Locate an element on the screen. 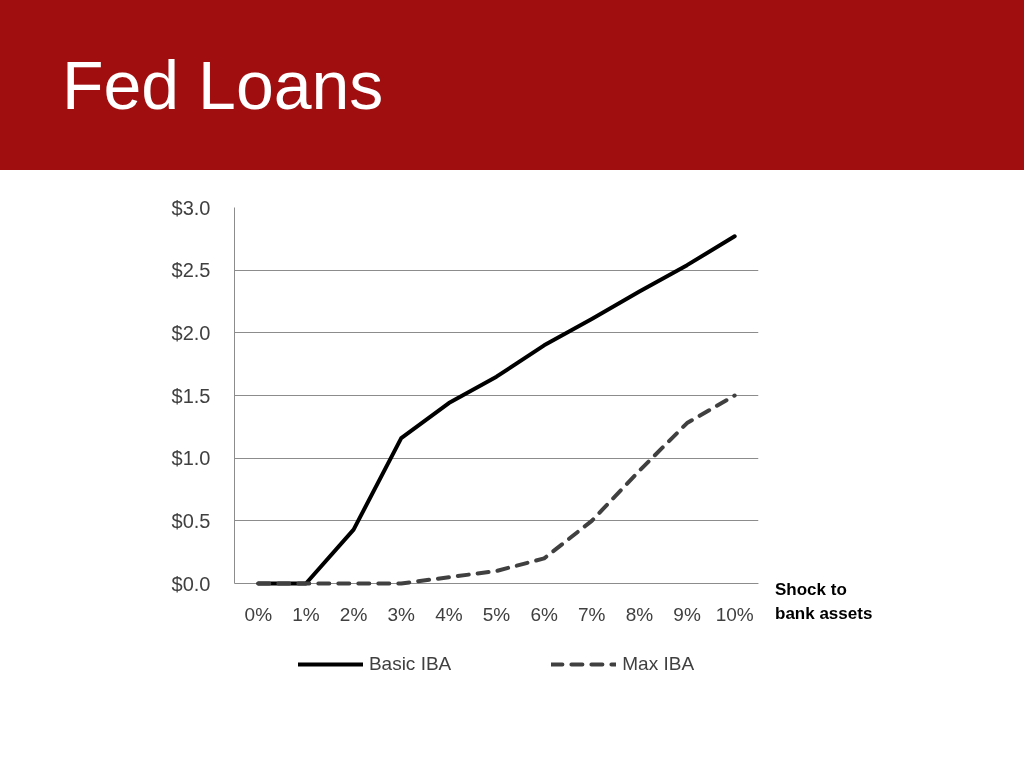  x-tick-label: 8% is located at coordinates (639, 614).